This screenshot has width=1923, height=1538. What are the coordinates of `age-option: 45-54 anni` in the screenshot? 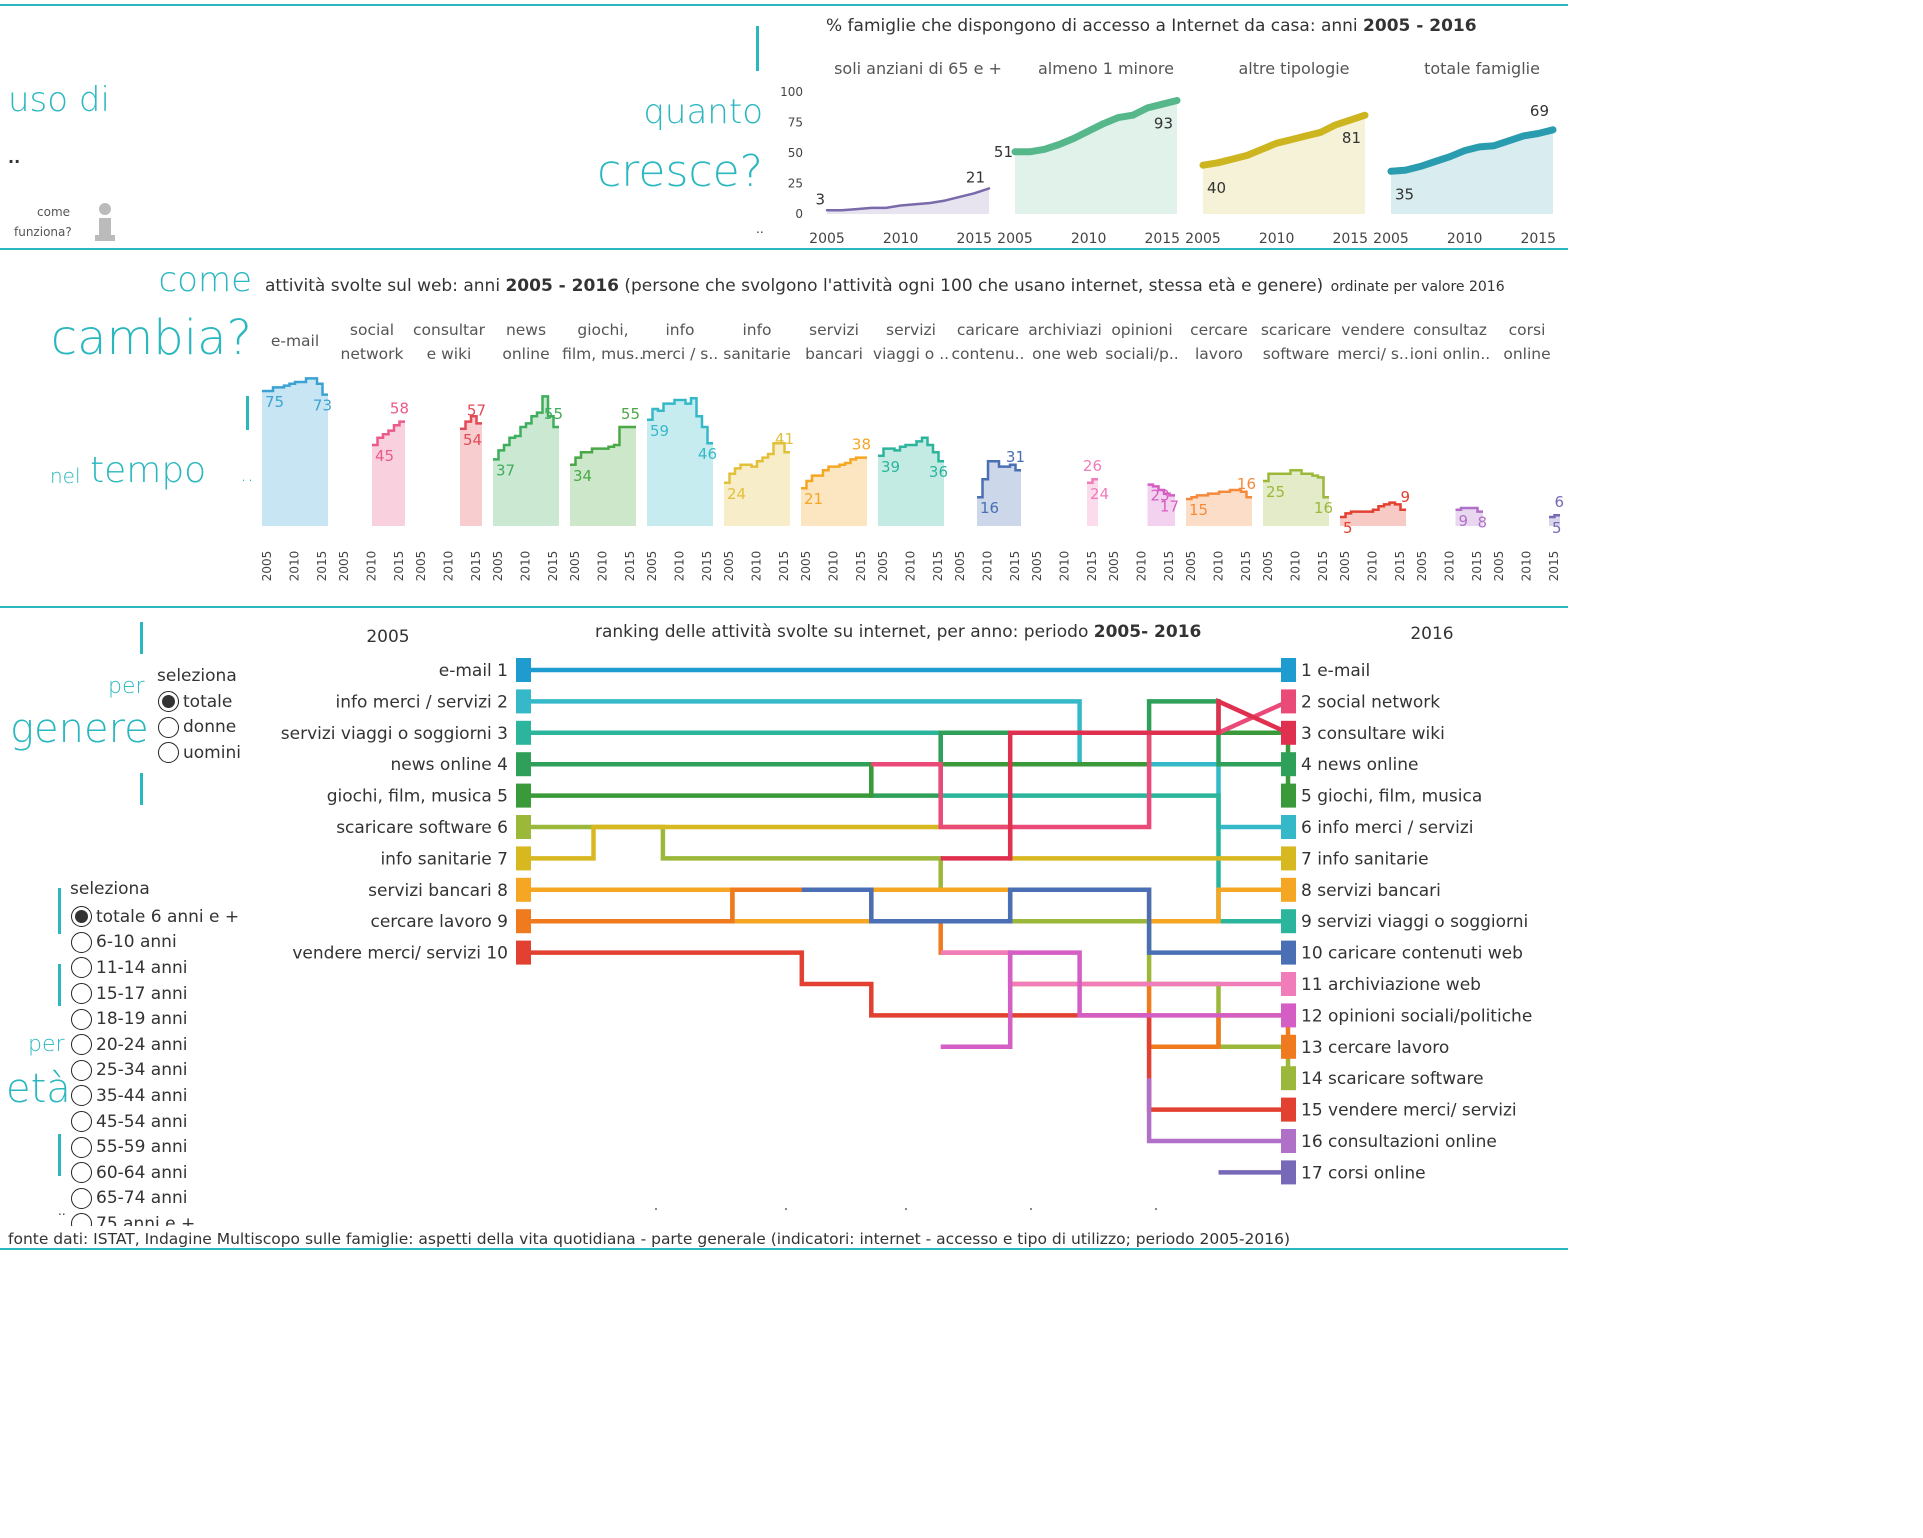 It's located at (155, 1122).